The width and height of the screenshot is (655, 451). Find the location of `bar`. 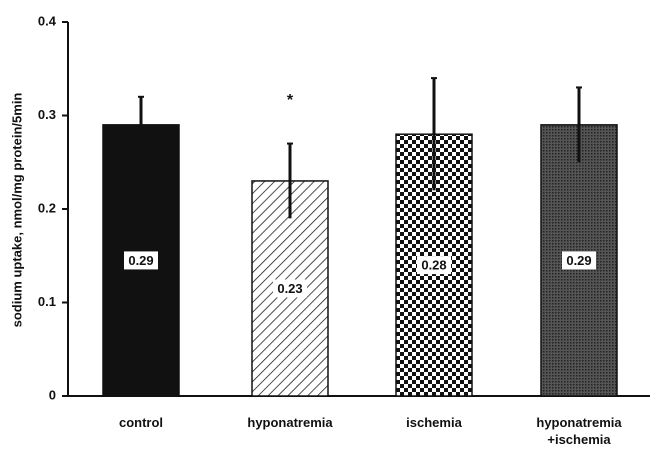

bar is located at coordinates (141, 260).